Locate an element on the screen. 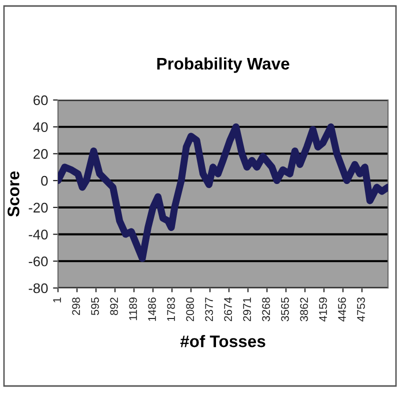 The height and width of the screenshot is (400, 400). x-tick-label: 1189 is located at coordinates (133, 309).